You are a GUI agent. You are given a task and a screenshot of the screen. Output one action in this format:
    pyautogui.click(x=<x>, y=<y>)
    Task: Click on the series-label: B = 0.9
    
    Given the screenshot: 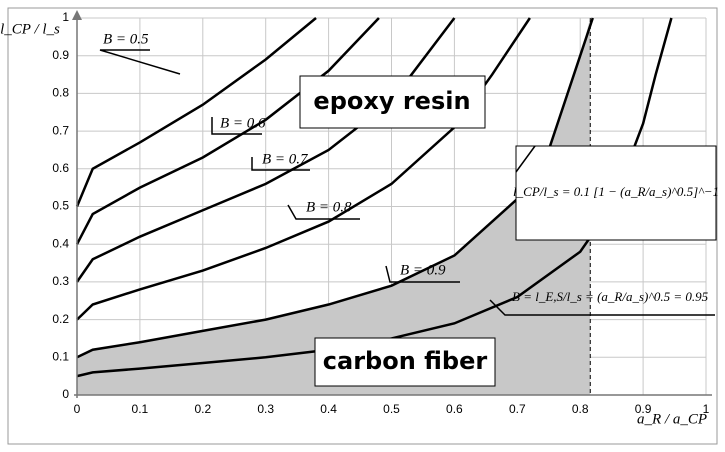 What is the action you would take?
    pyautogui.click(x=423, y=270)
    